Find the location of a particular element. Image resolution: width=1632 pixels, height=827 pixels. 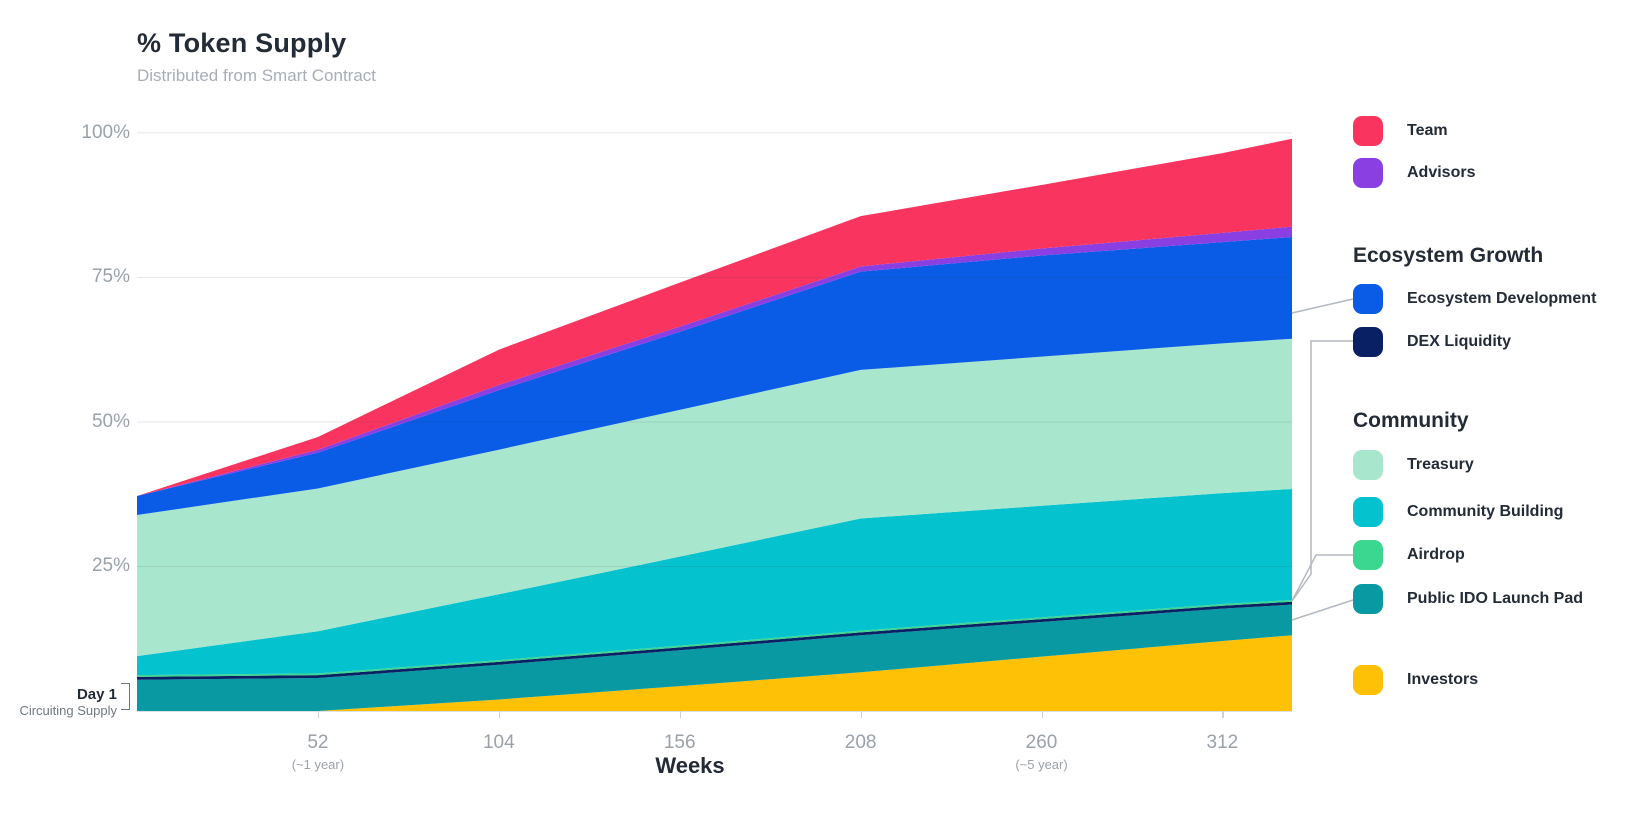

legend-label-ecosystem-development: Ecosystem Development is located at coordinates (1502, 298).